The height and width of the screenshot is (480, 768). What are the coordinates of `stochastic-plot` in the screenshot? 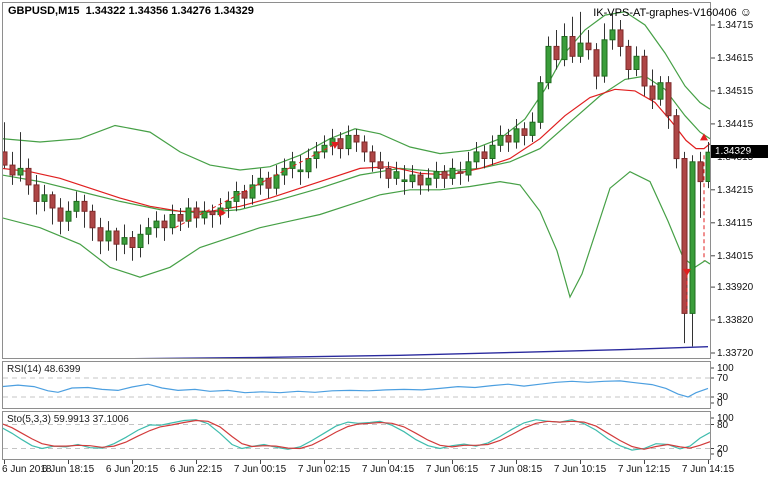 It's located at (356, 435).